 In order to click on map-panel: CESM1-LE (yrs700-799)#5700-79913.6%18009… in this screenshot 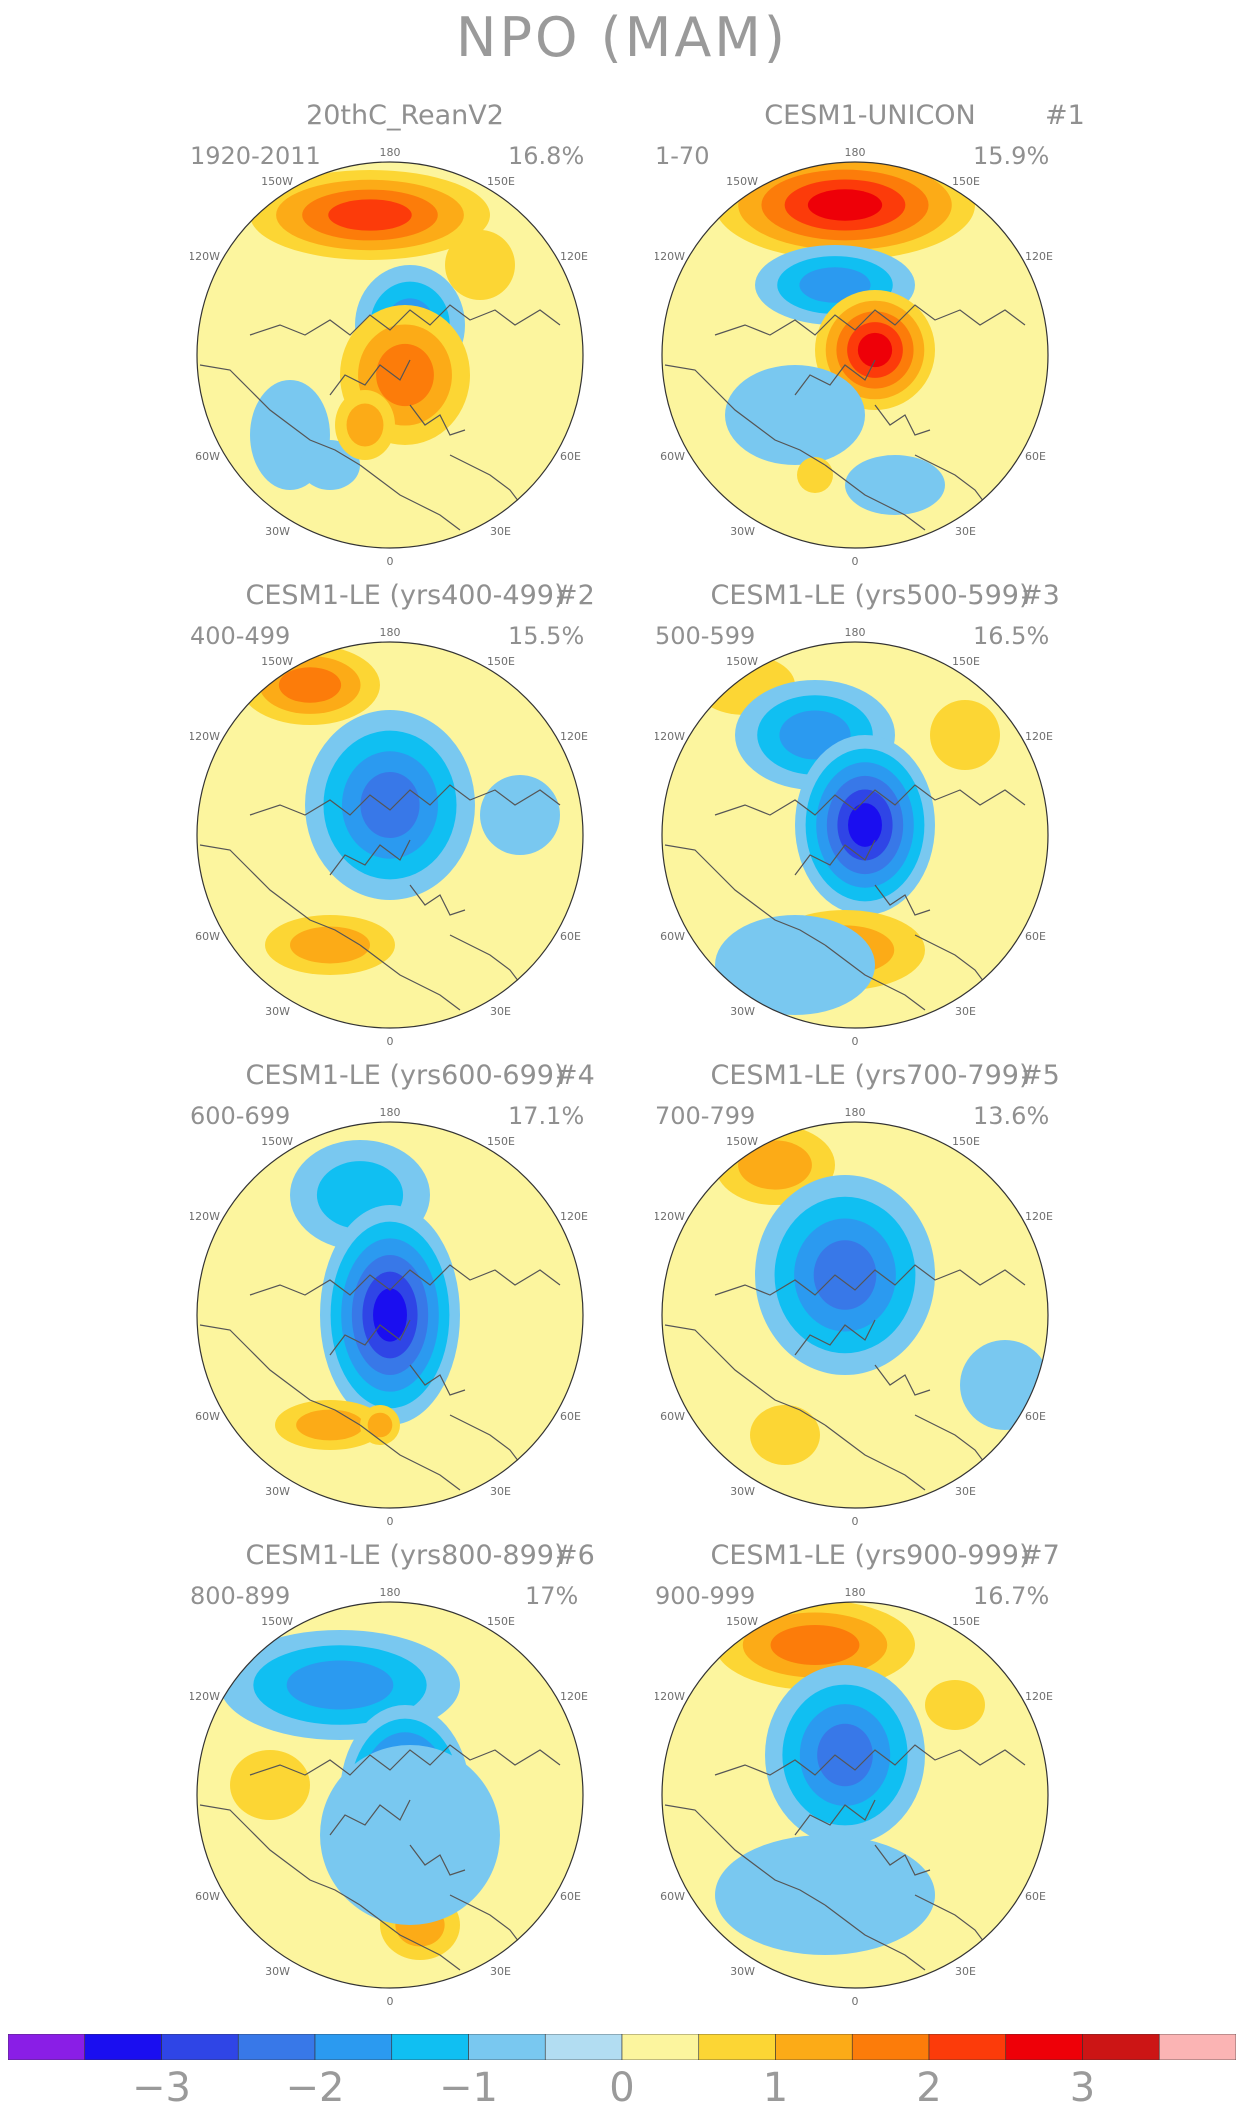, I will do `click(935, 1295)`.